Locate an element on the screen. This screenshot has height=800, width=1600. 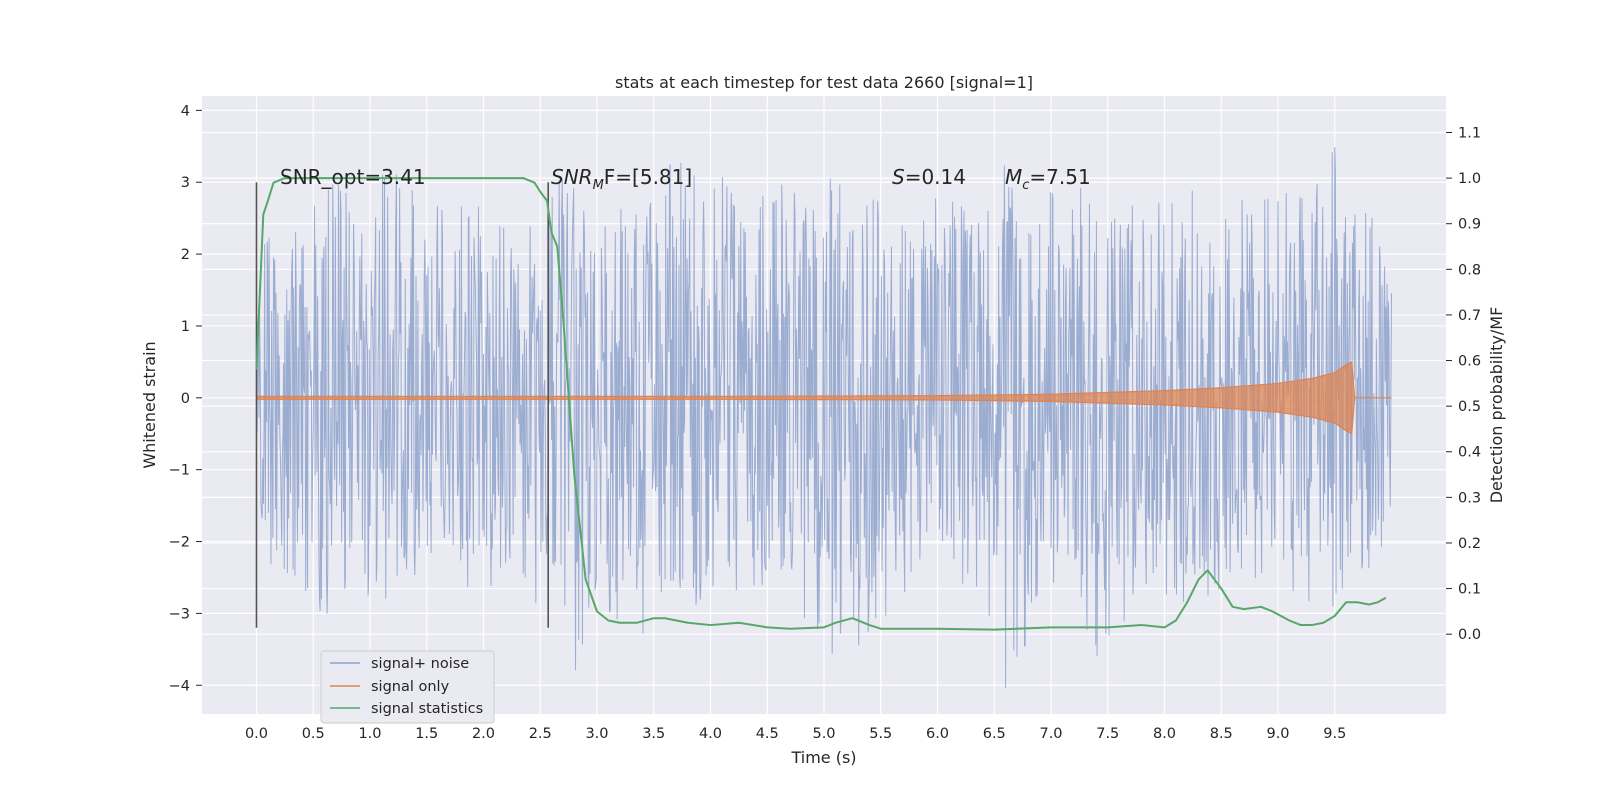
mc-sub: c is located at coordinates (1025, 185).